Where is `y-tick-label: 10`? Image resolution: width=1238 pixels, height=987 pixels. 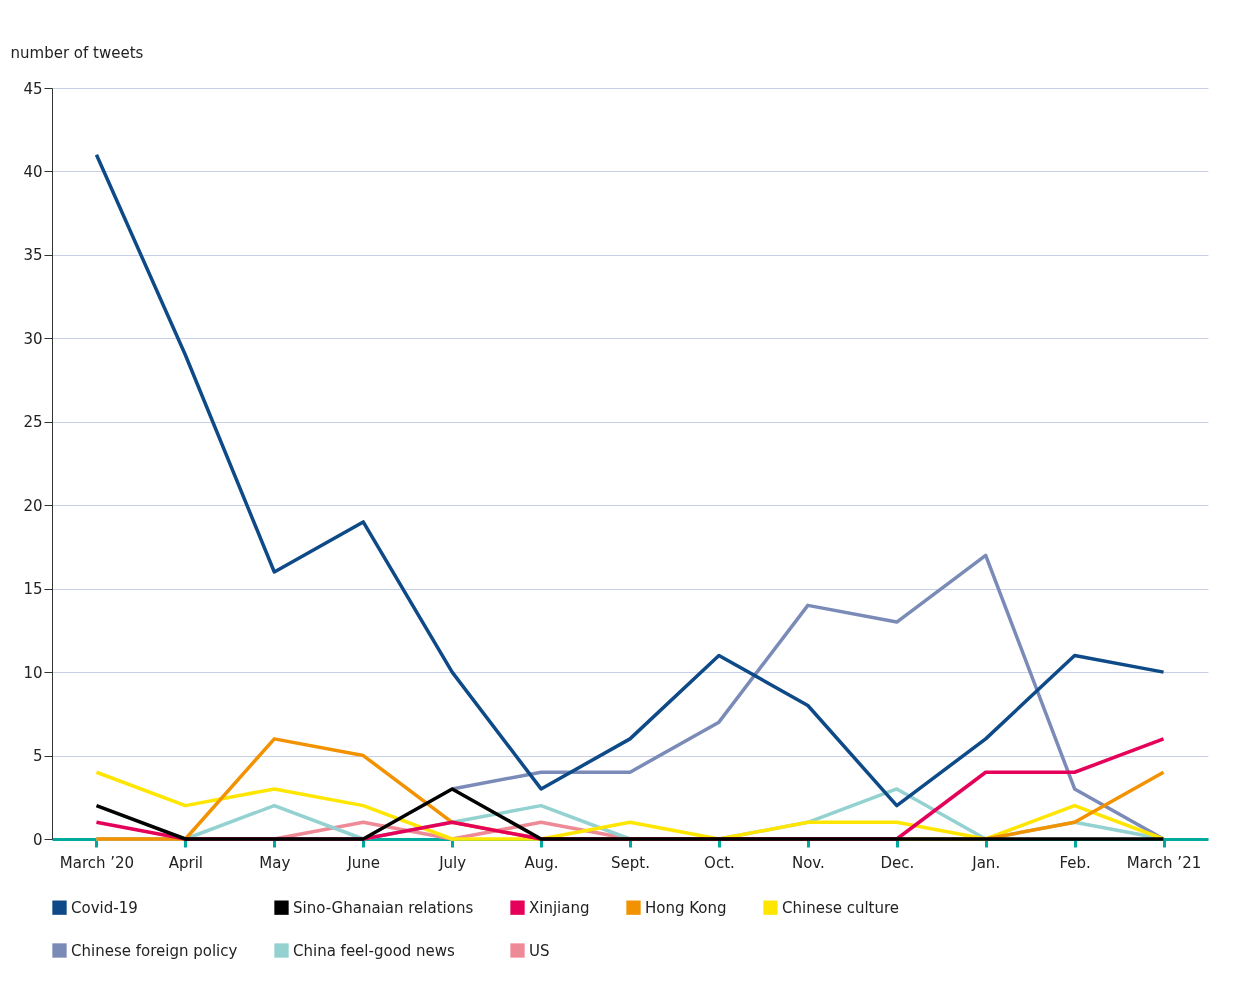
y-tick-label: 10 is located at coordinates (33, 672).